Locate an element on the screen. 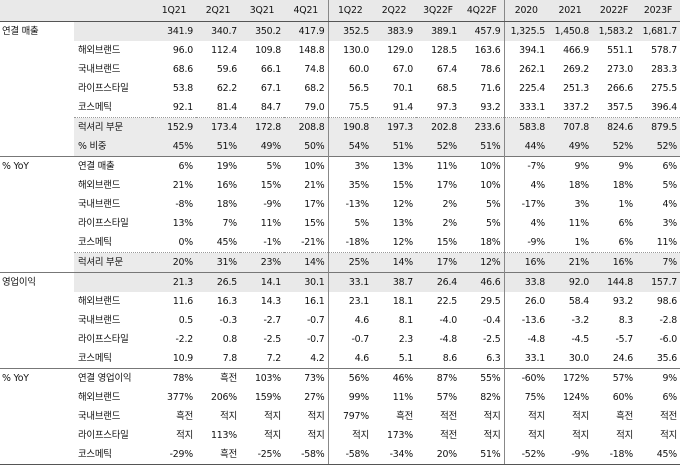 The width and height of the screenshot is (680, 465). row-label: 해외브랜드 is located at coordinates (99, 50).